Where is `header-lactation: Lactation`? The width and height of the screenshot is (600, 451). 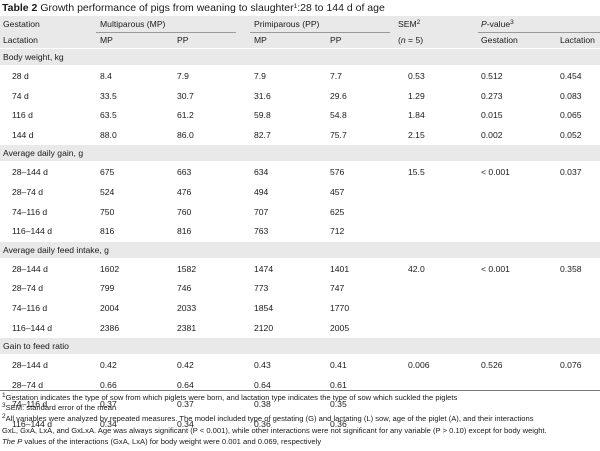
header-lactation: Lactation is located at coordinates (20, 40).